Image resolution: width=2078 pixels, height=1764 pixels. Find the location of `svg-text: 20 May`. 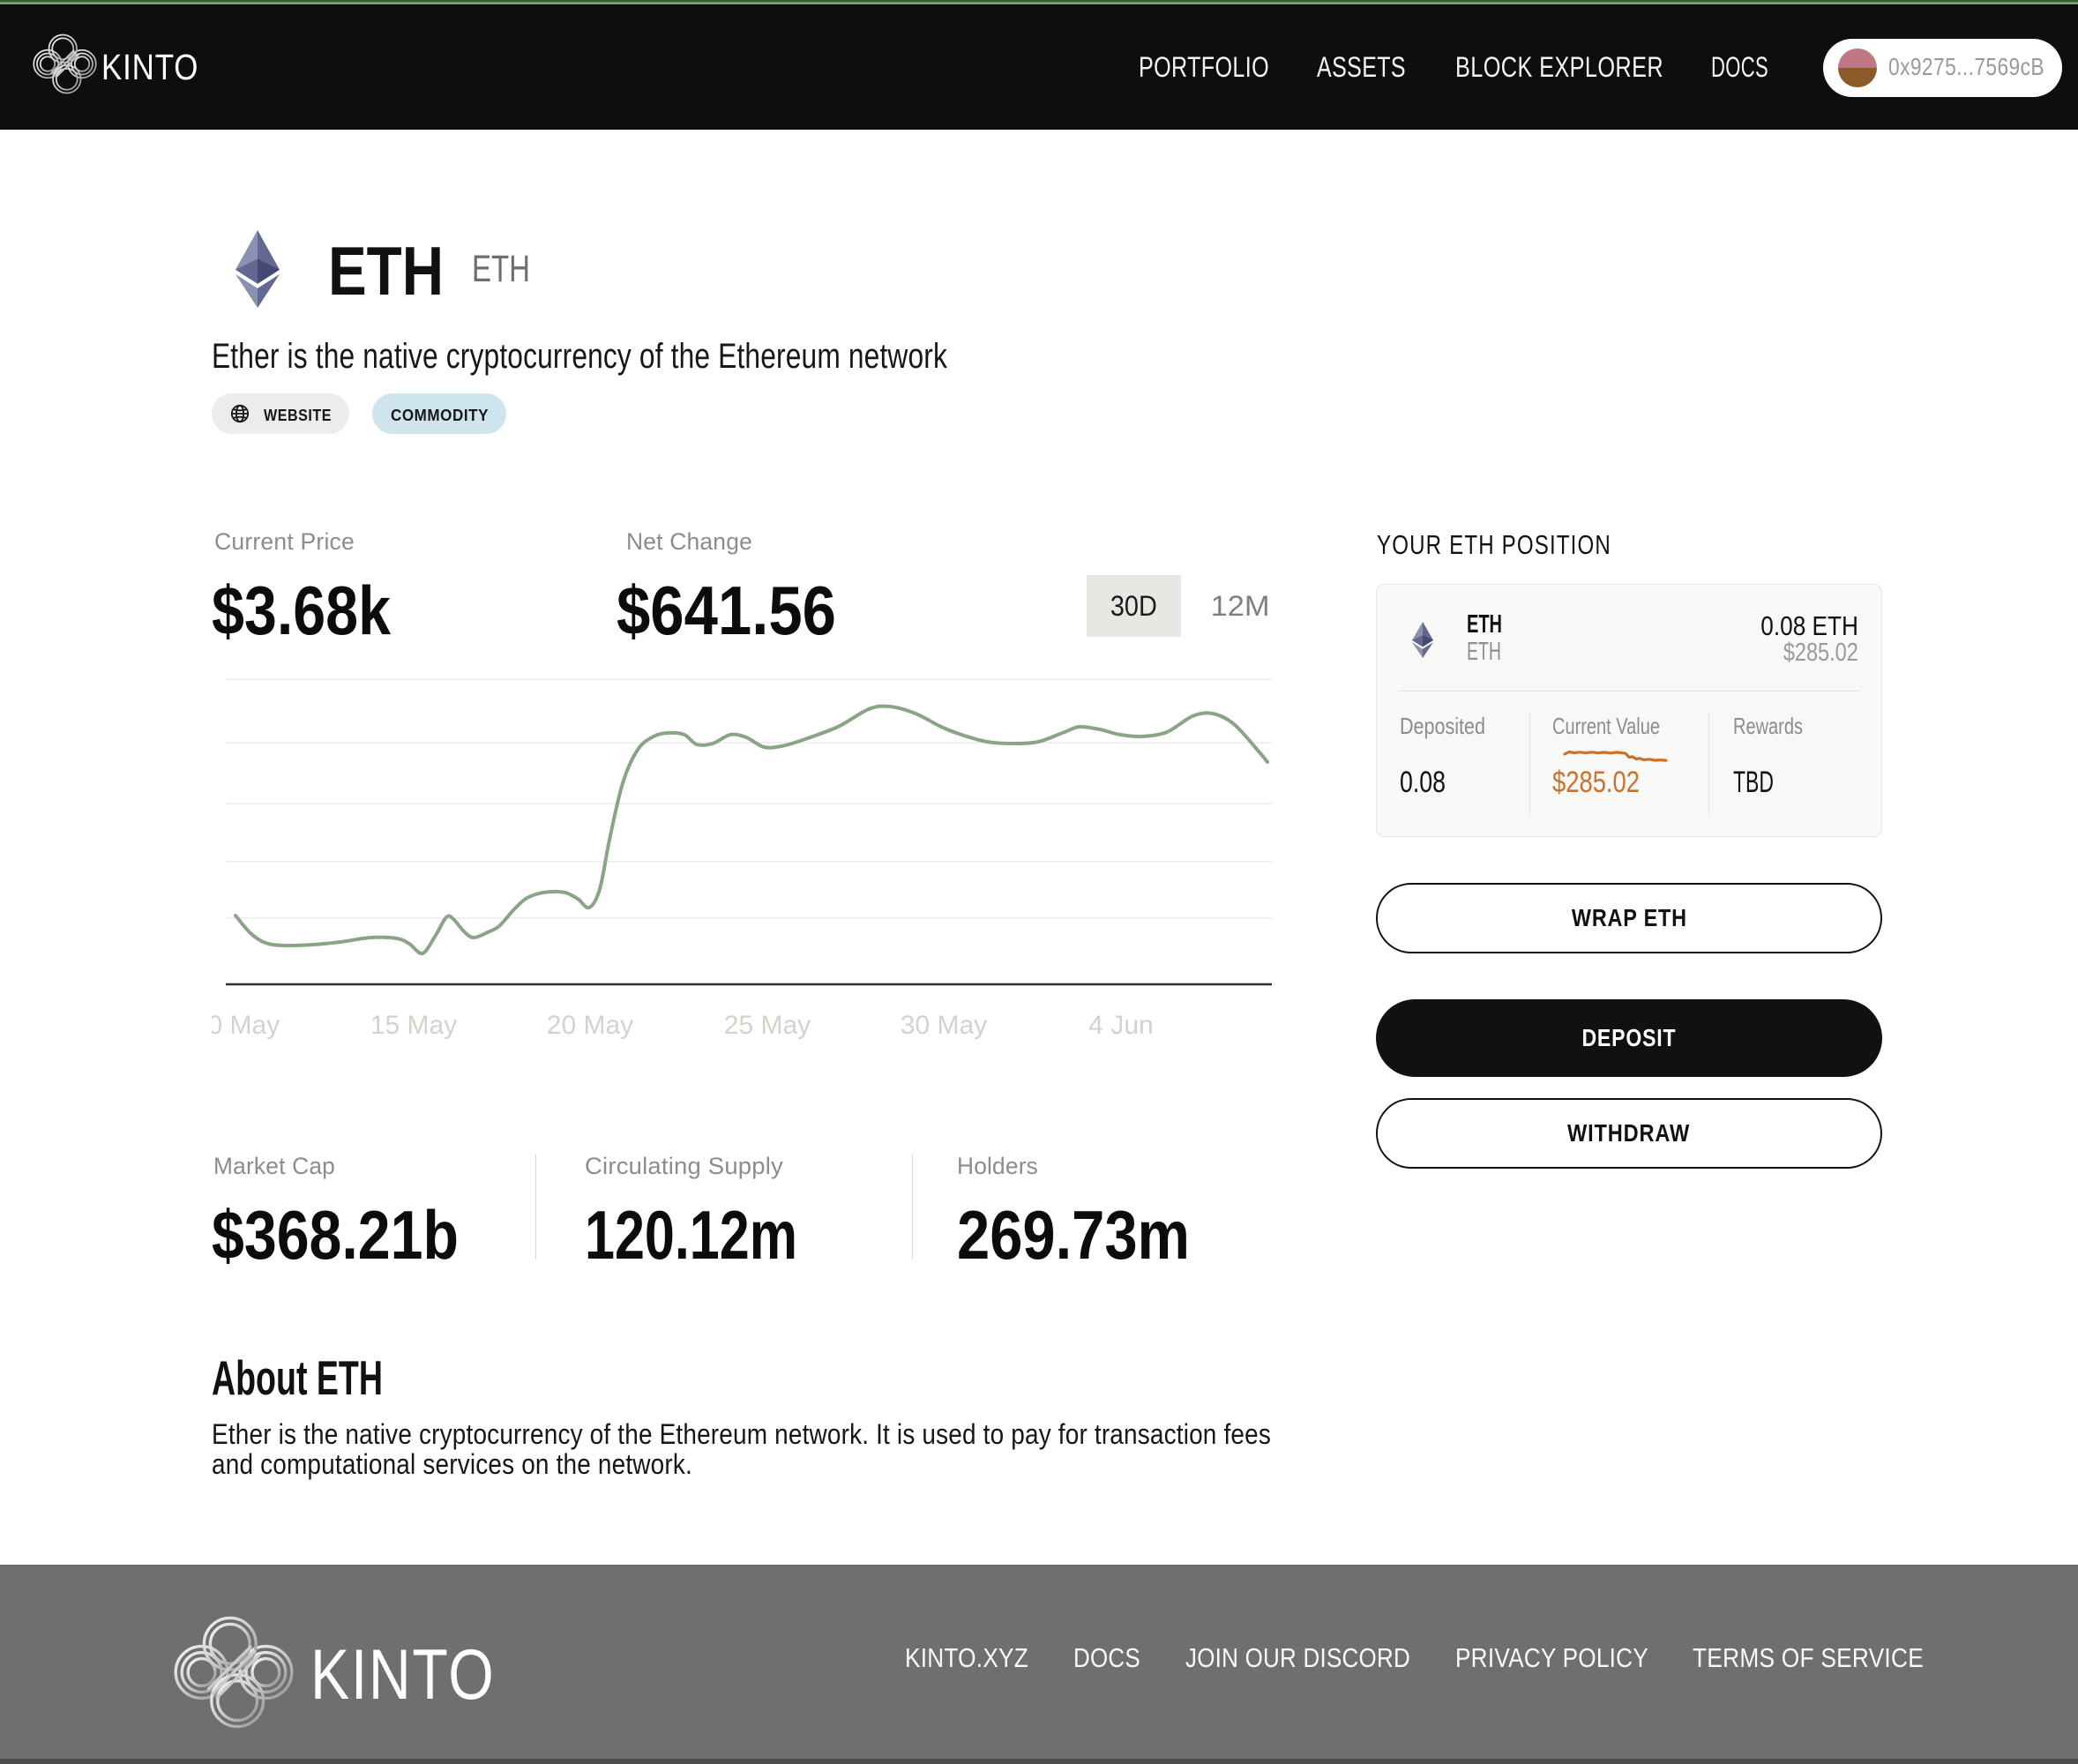

svg-text: 20 May is located at coordinates (590, 1025).